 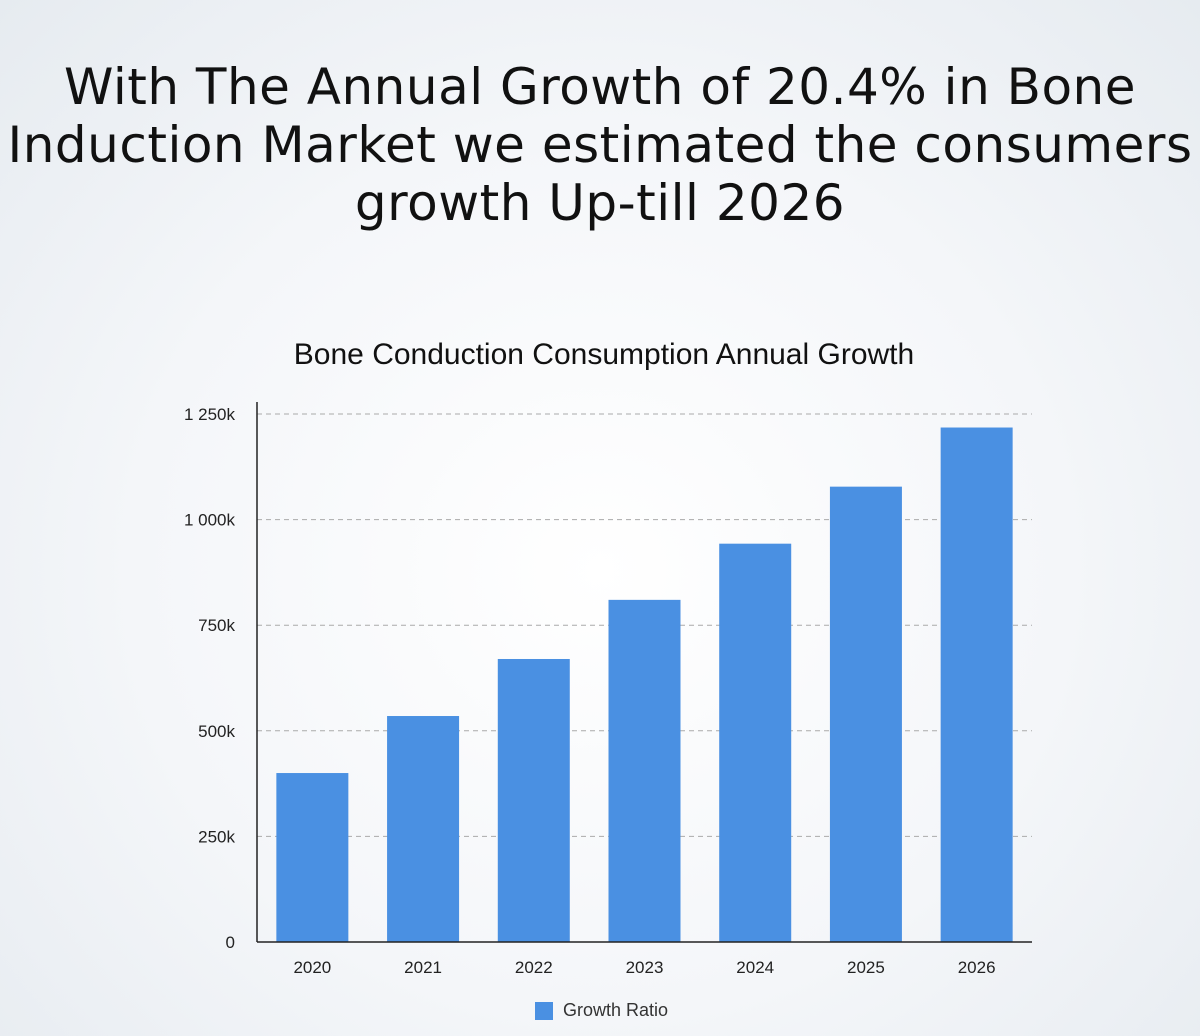 I want to click on bar-2022, so click(x=533, y=800).